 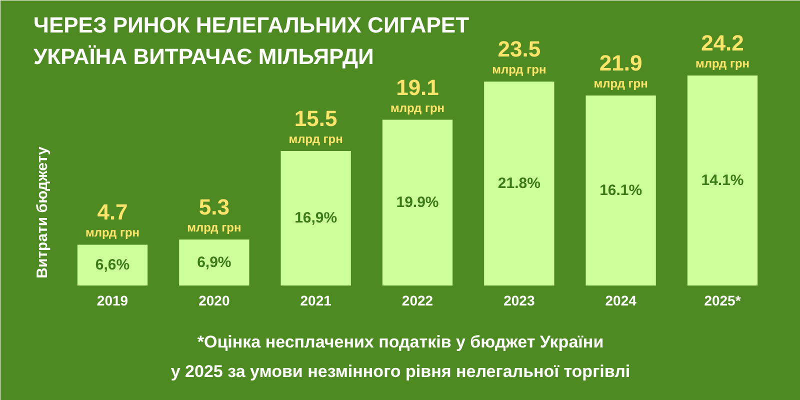 I want to click on annotation: 16,9%, so click(x=316, y=218).